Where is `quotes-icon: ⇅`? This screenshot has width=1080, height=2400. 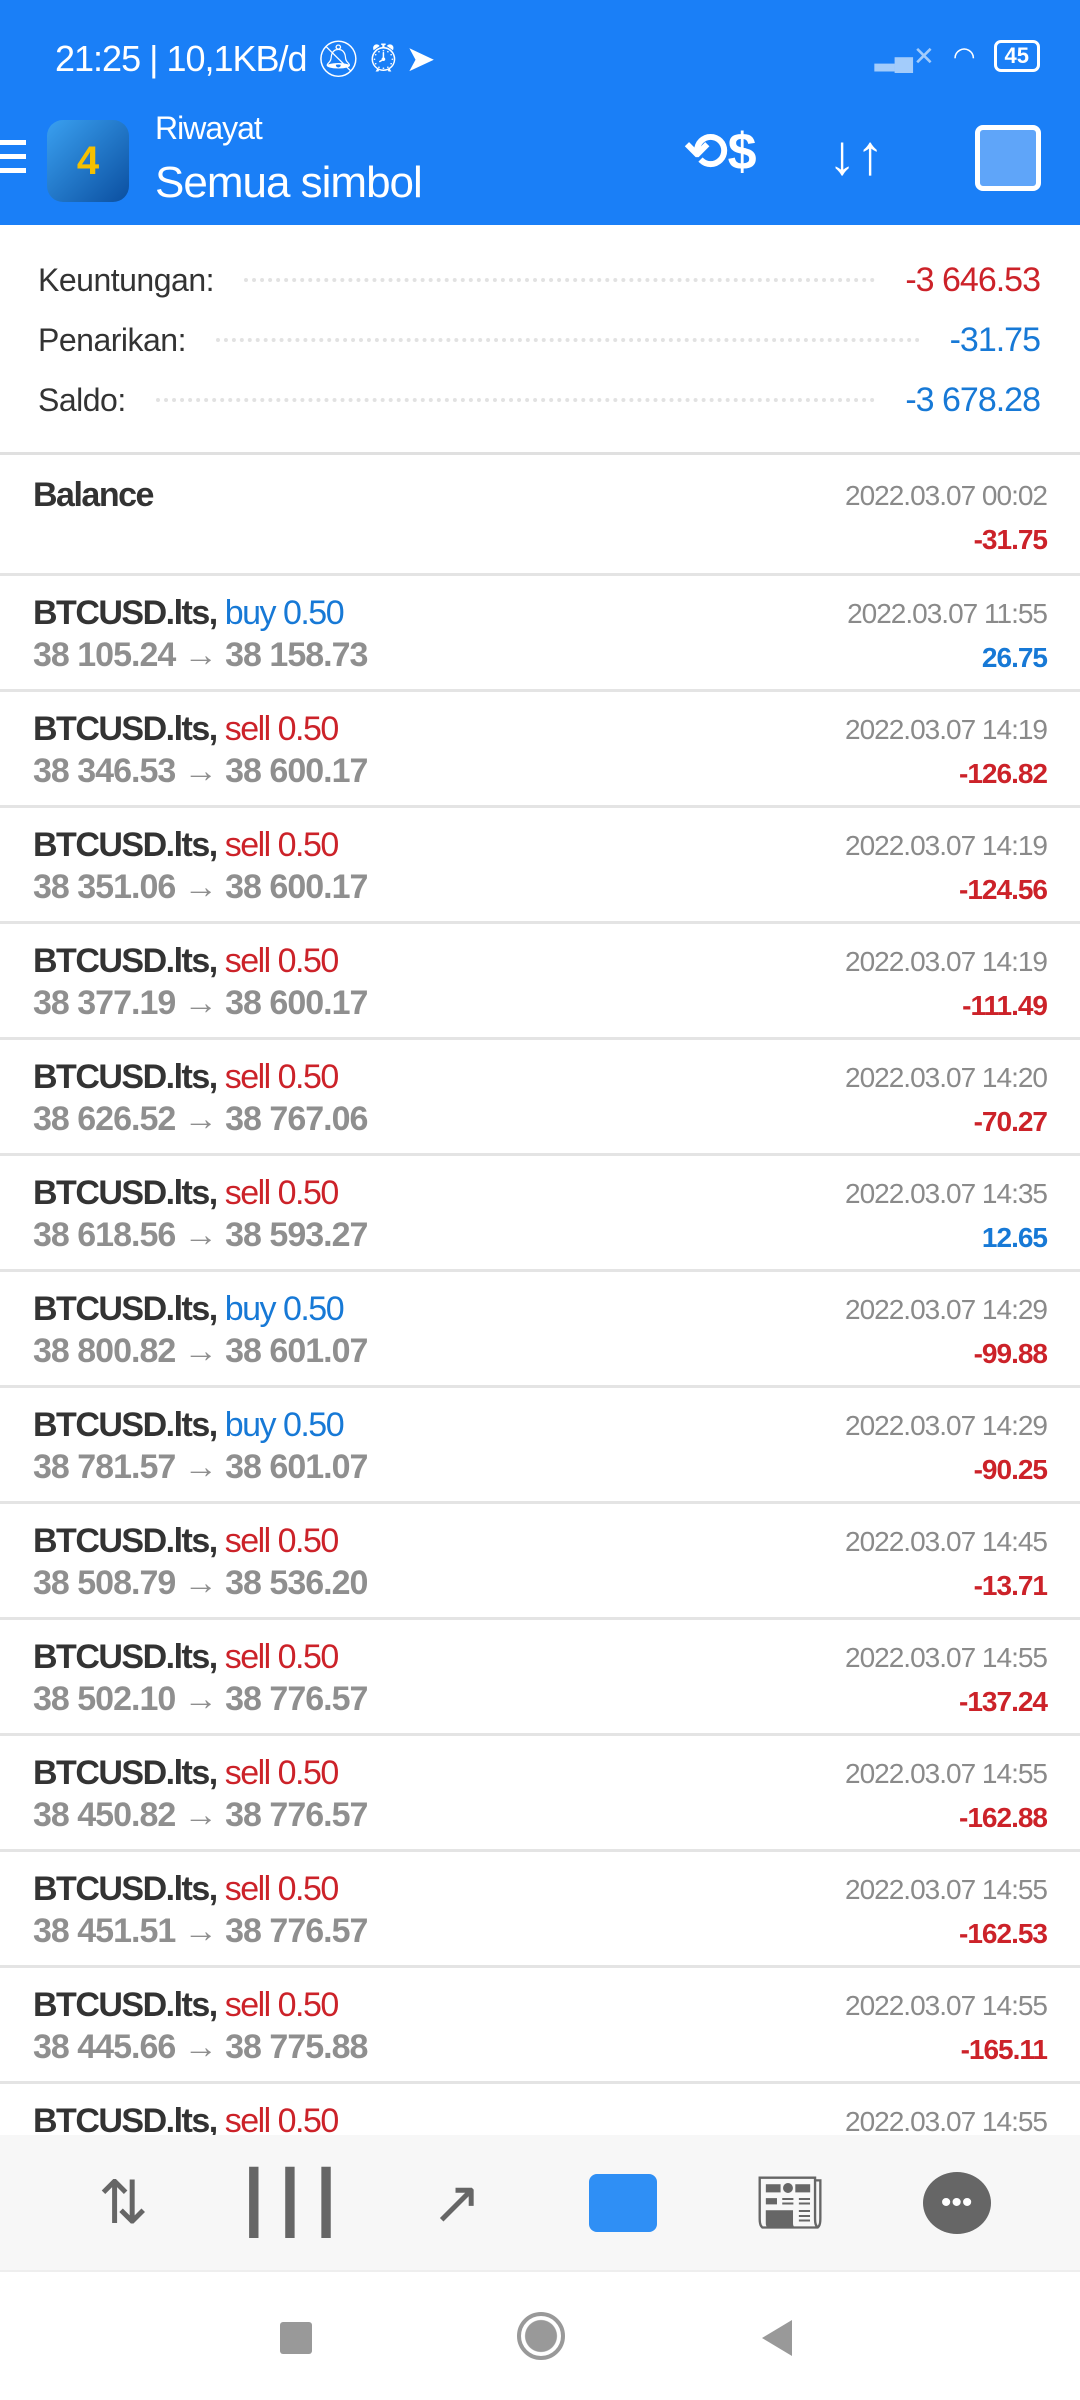
quotes-icon: ⇅ is located at coordinates (123, 2202).